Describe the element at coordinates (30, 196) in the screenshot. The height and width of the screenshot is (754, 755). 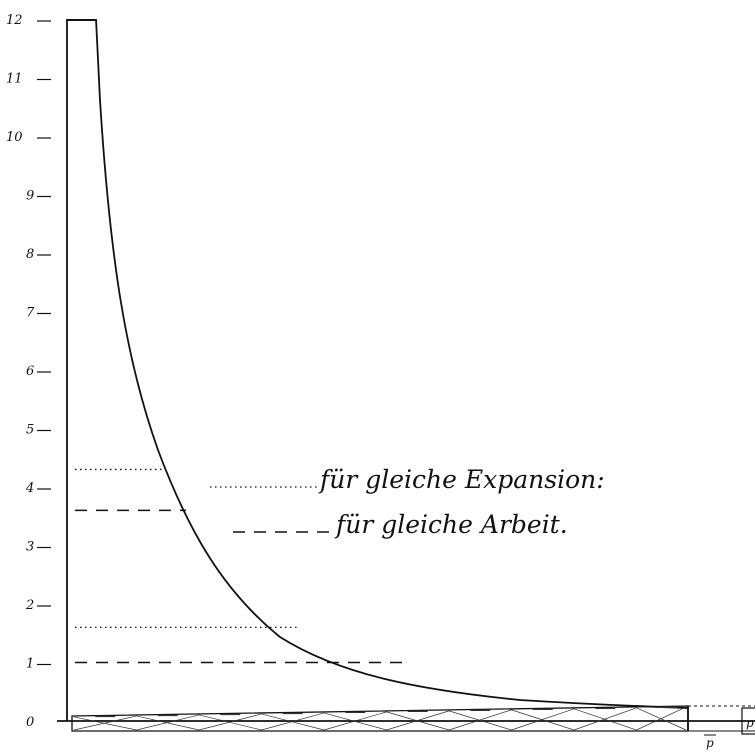
I see `y-tick-label: 9` at that location.